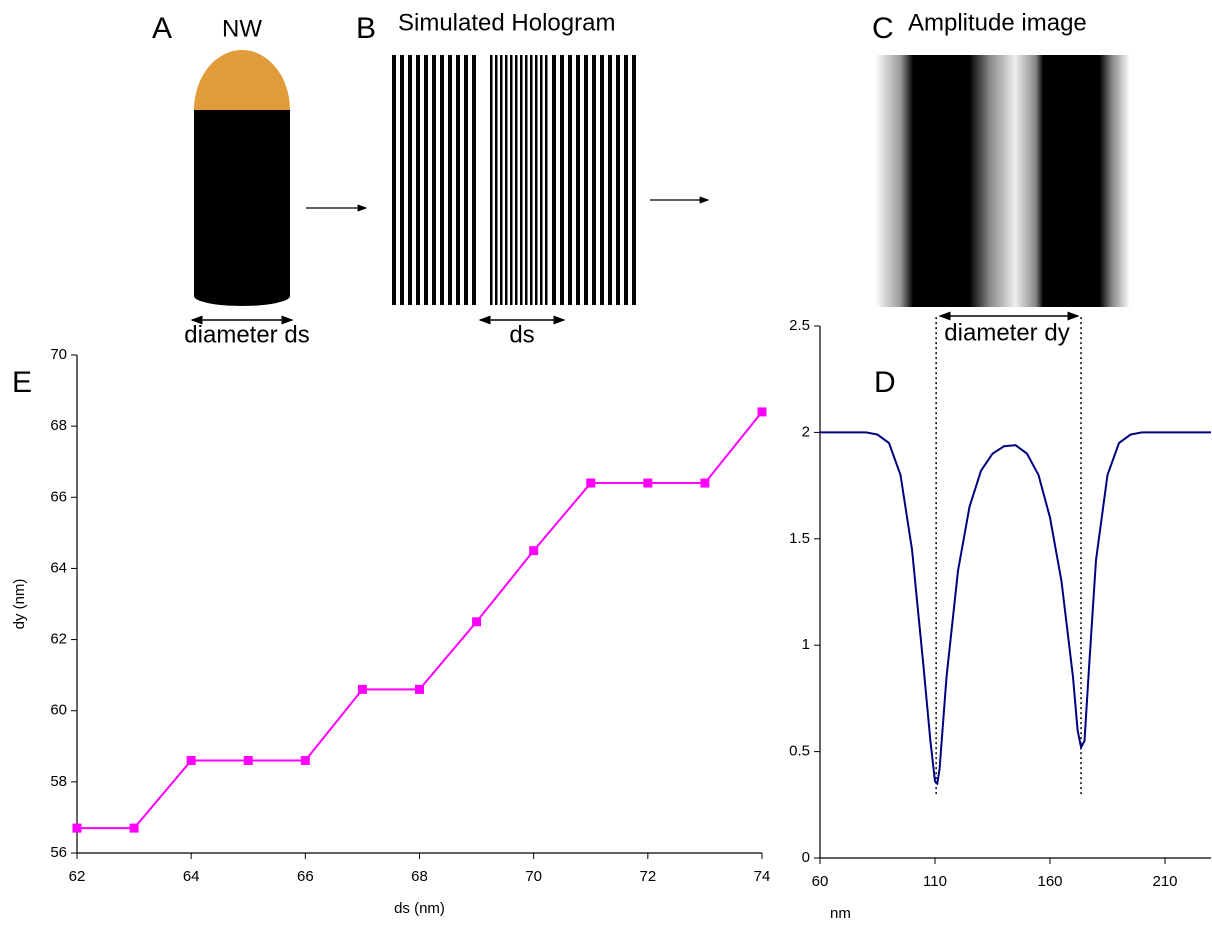  I want to click on y-tick-label: 62, so click(58, 639).